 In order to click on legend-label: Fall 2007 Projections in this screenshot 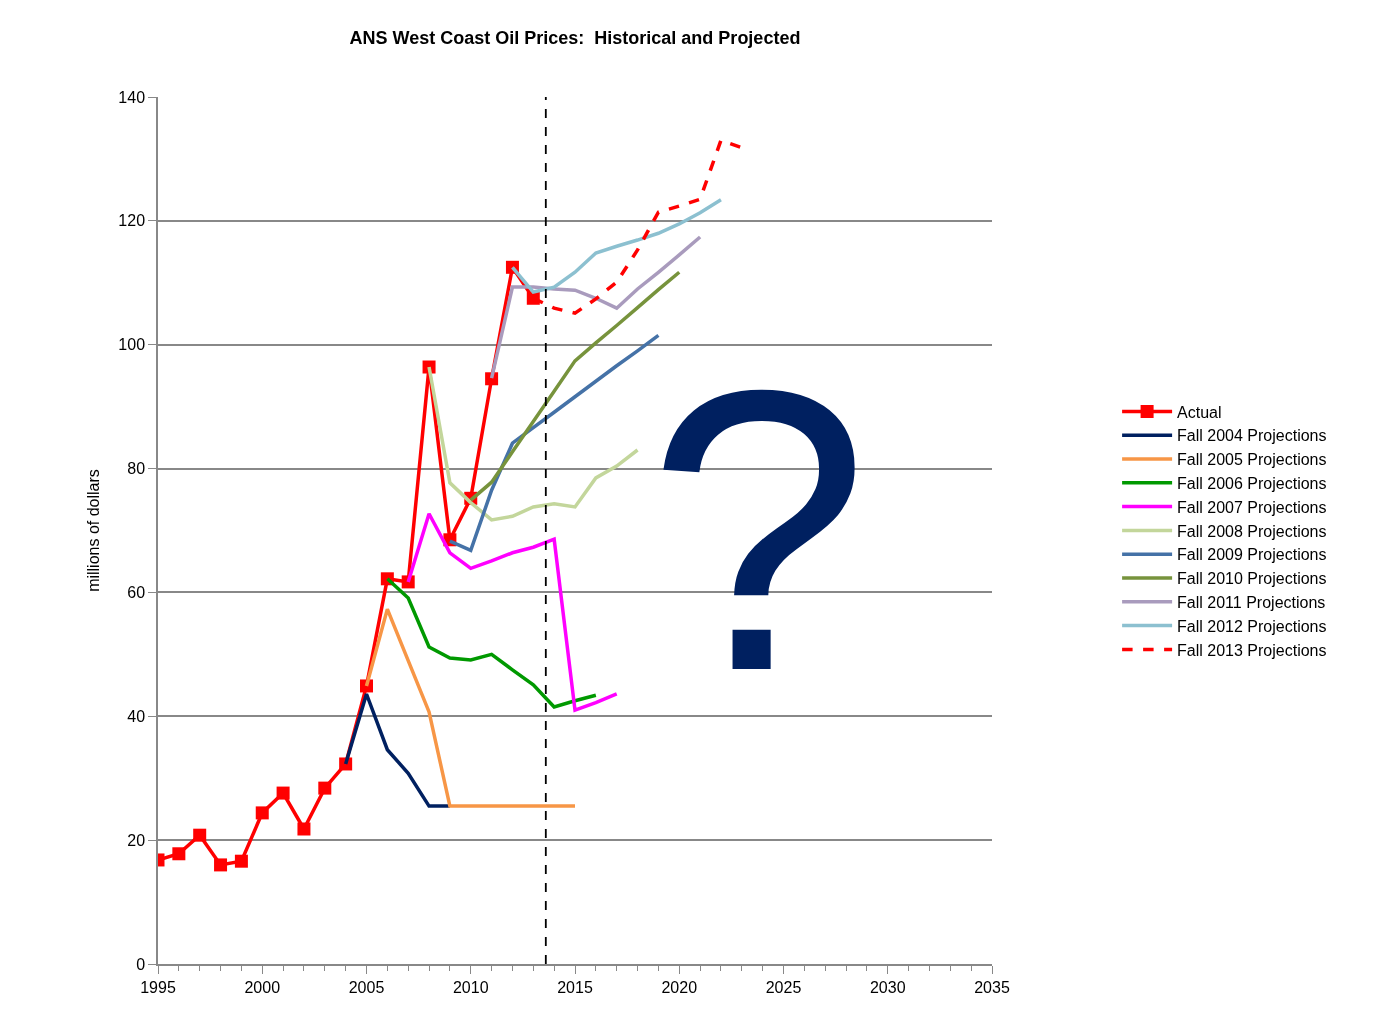, I will do `click(1252, 507)`.